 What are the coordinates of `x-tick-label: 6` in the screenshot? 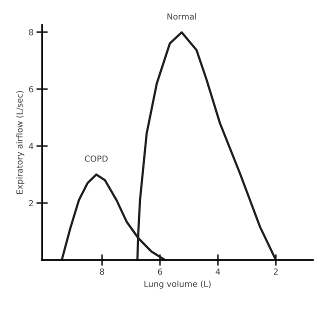 It's located at (160, 271).